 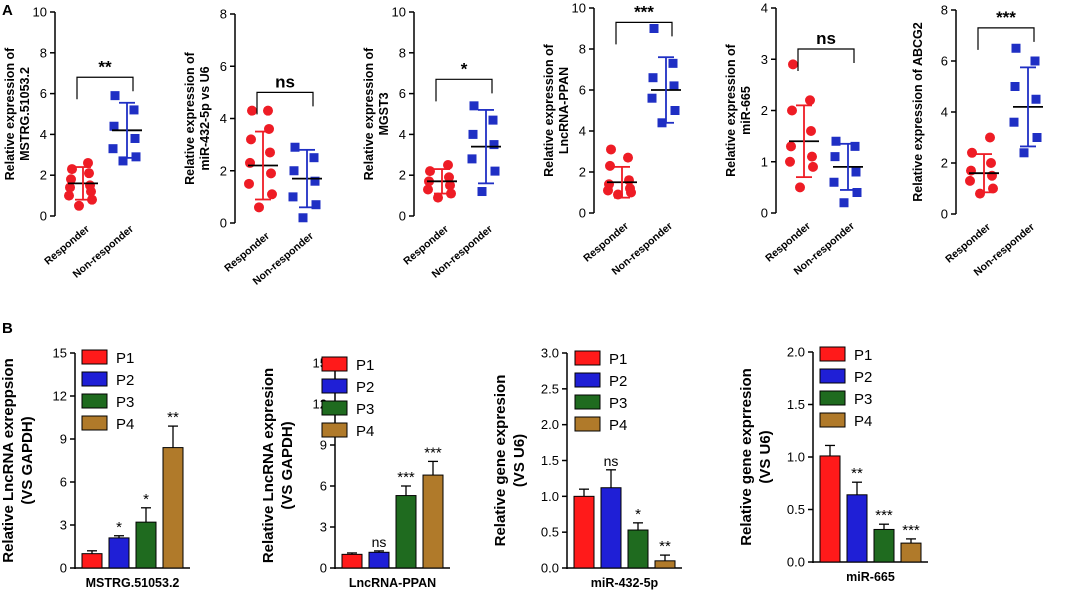 I want to click on y-axis-label-line: Relative LncRNA expresion, so click(x=268, y=465).